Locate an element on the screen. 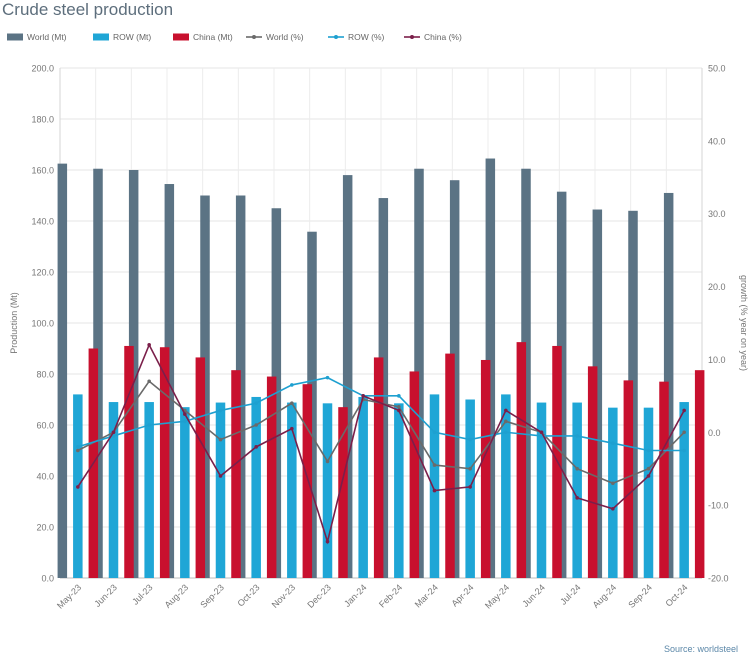  x-tick-label: Sep-24 is located at coordinates (640, 596).